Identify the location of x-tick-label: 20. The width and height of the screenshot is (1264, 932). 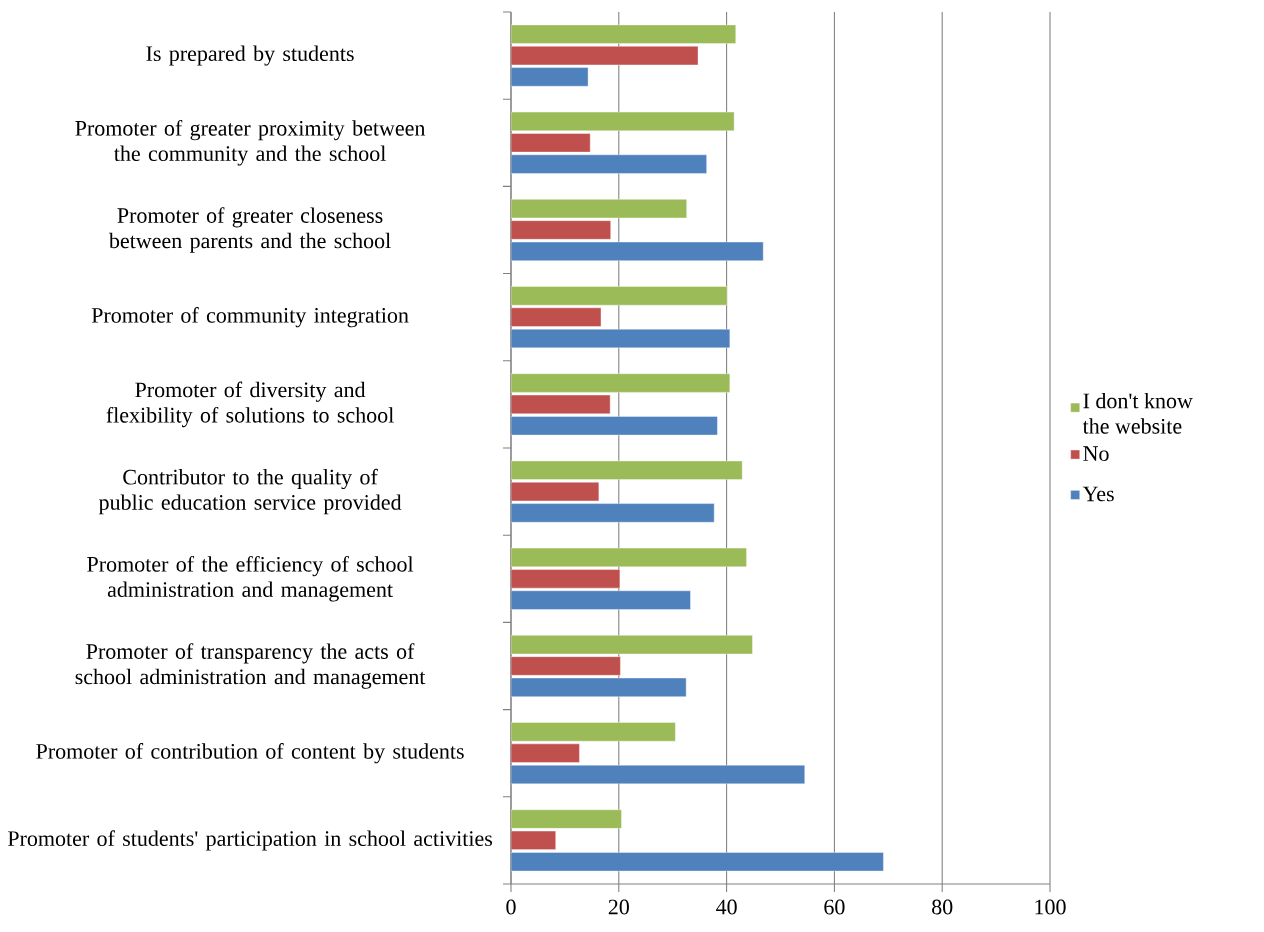
(618, 907).